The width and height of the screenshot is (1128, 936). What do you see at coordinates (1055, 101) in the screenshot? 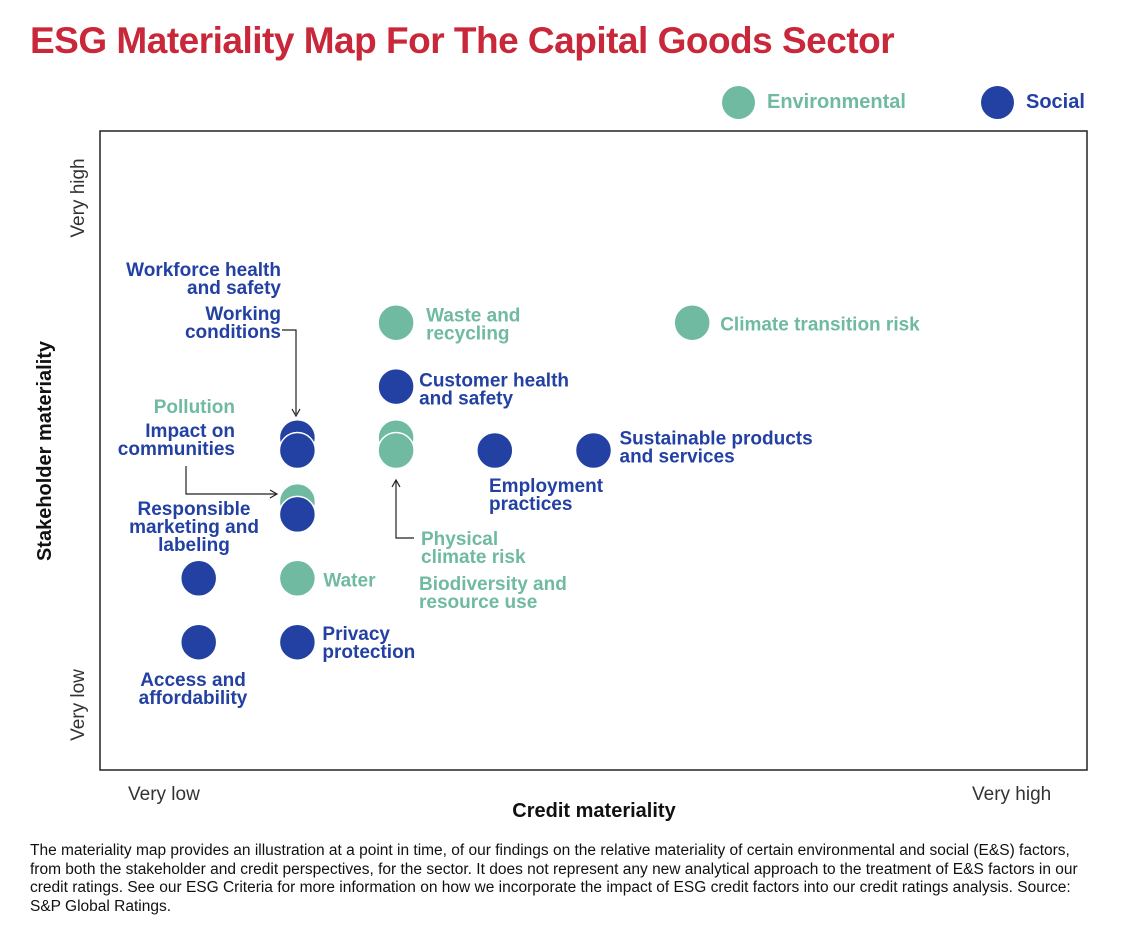
I see `legend-label-social: Social` at bounding box center [1055, 101].